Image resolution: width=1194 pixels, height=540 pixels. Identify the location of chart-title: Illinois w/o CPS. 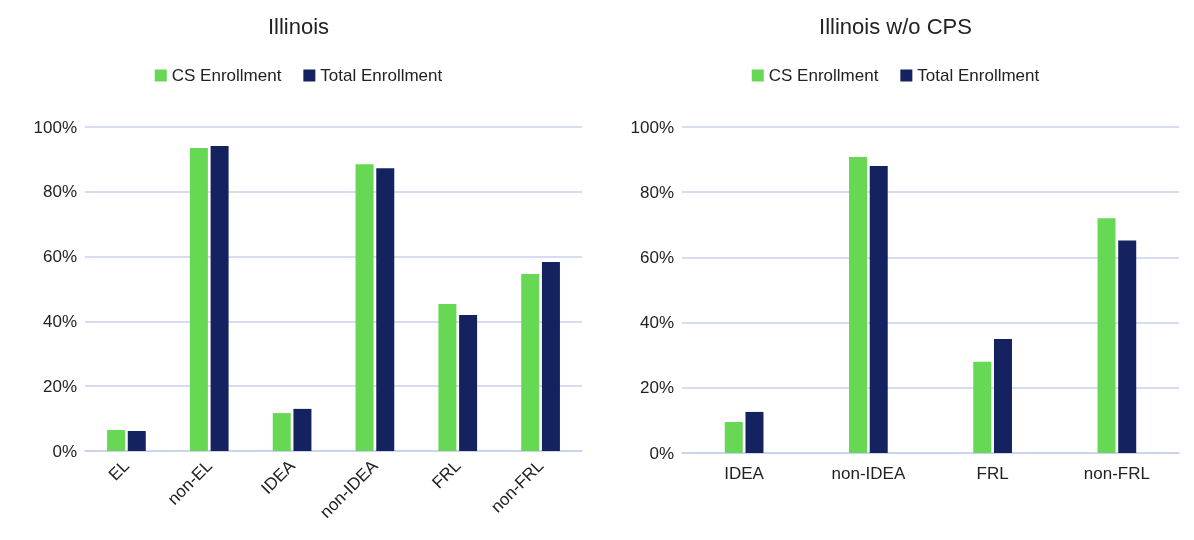
(895, 26).